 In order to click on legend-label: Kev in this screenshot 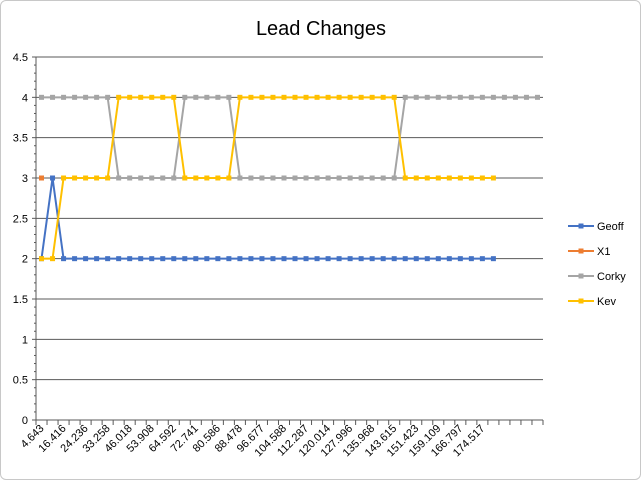, I will do `click(606, 302)`.